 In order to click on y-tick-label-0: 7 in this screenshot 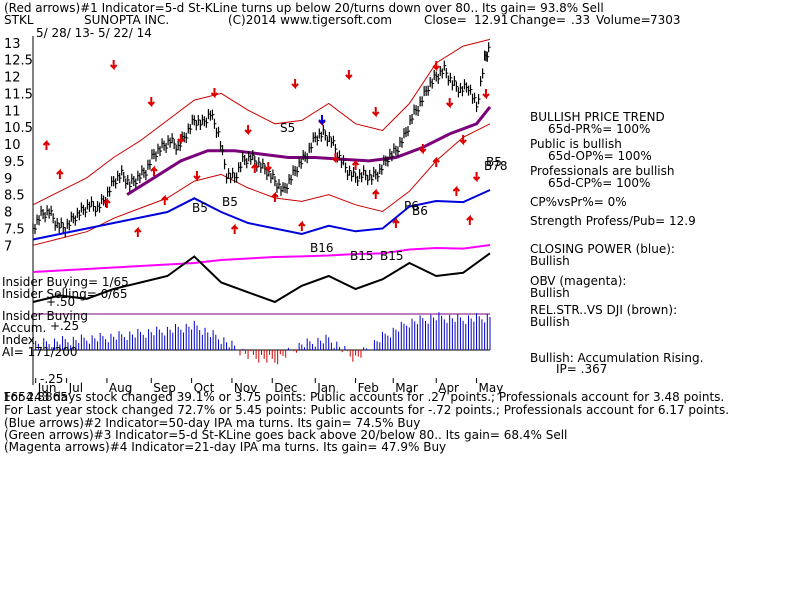, I will do `click(8, 246)`.